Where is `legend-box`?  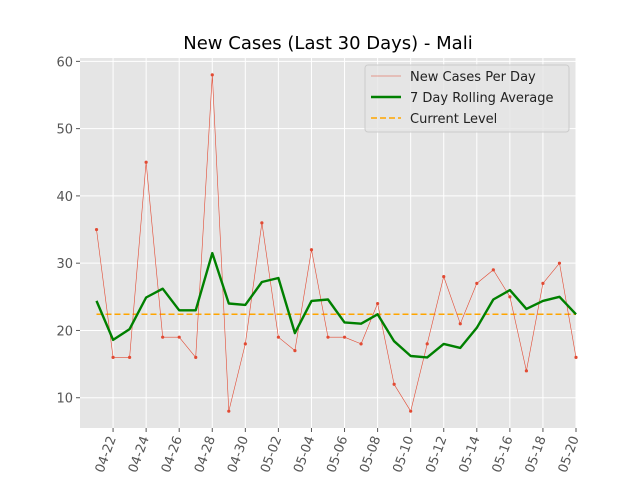
legend-box is located at coordinates (467, 98).